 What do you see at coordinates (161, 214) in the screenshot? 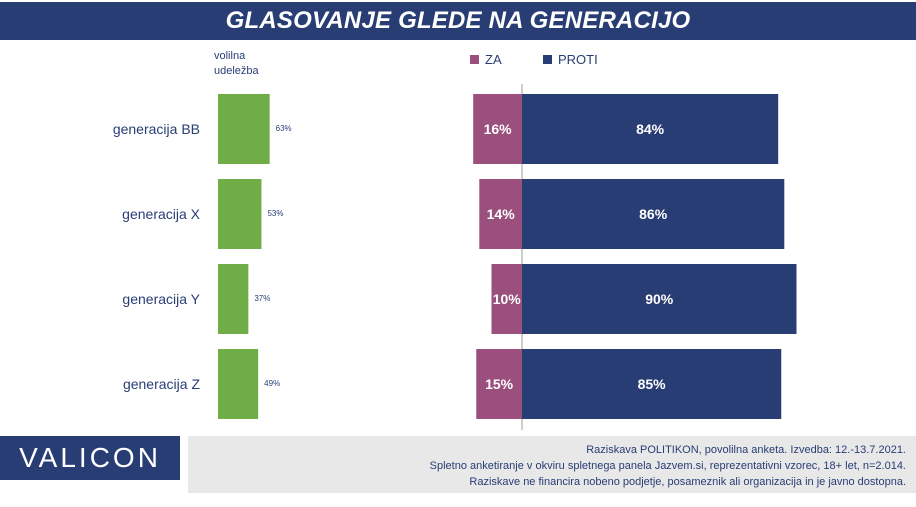
I see `category-label-generacija-x: generacija X` at bounding box center [161, 214].